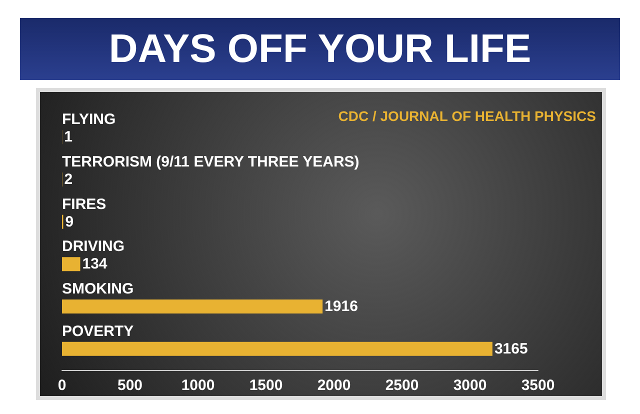 The image size is (640, 414). Describe the element at coordinates (95, 264) in the screenshot. I see `data-label: 134` at that location.